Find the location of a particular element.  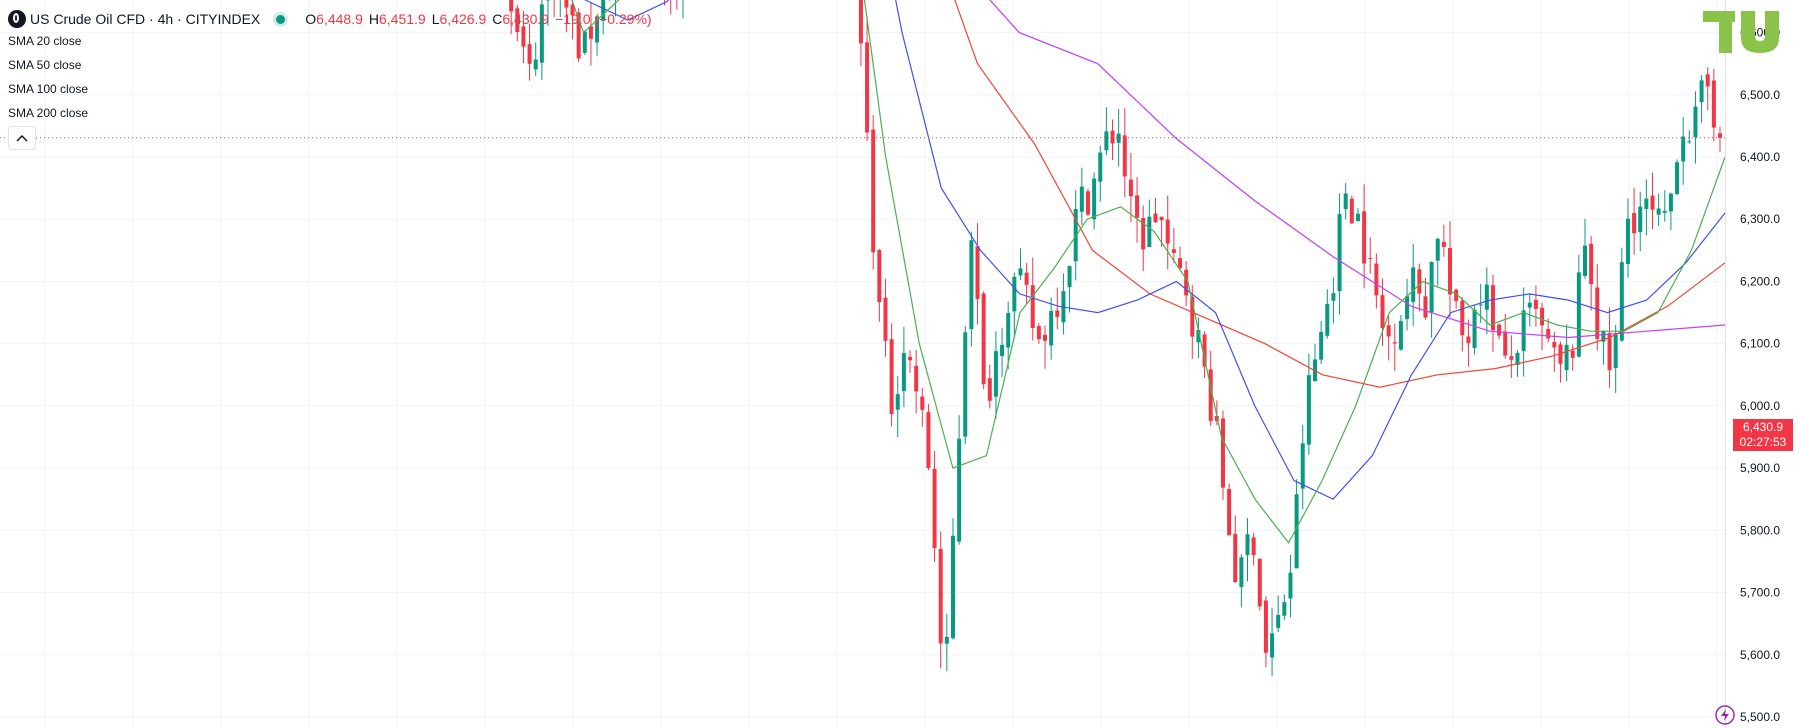

lightning-icon is located at coordinates (1725, 715).